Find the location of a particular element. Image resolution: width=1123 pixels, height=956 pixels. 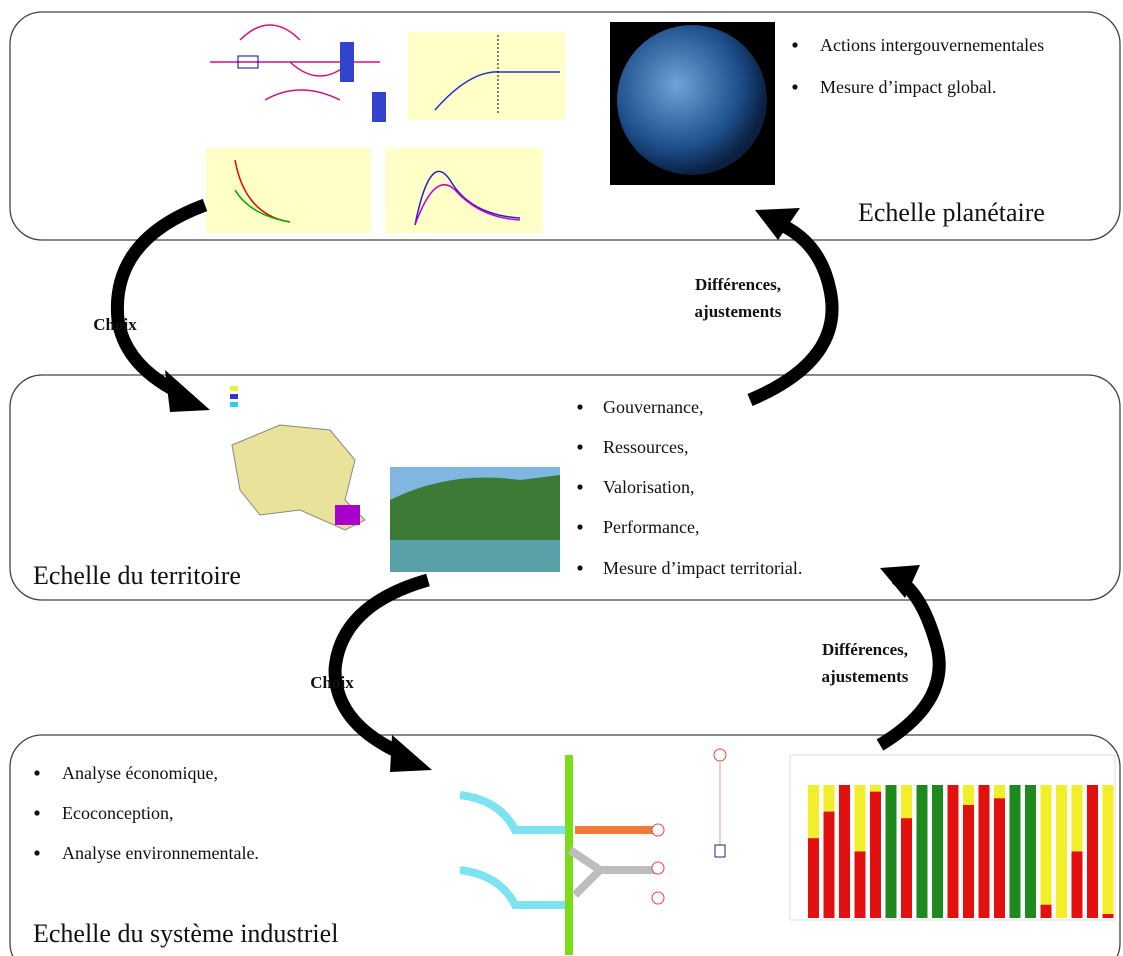

level-title: Echelle planétaire is located at coordinates (951, 212).